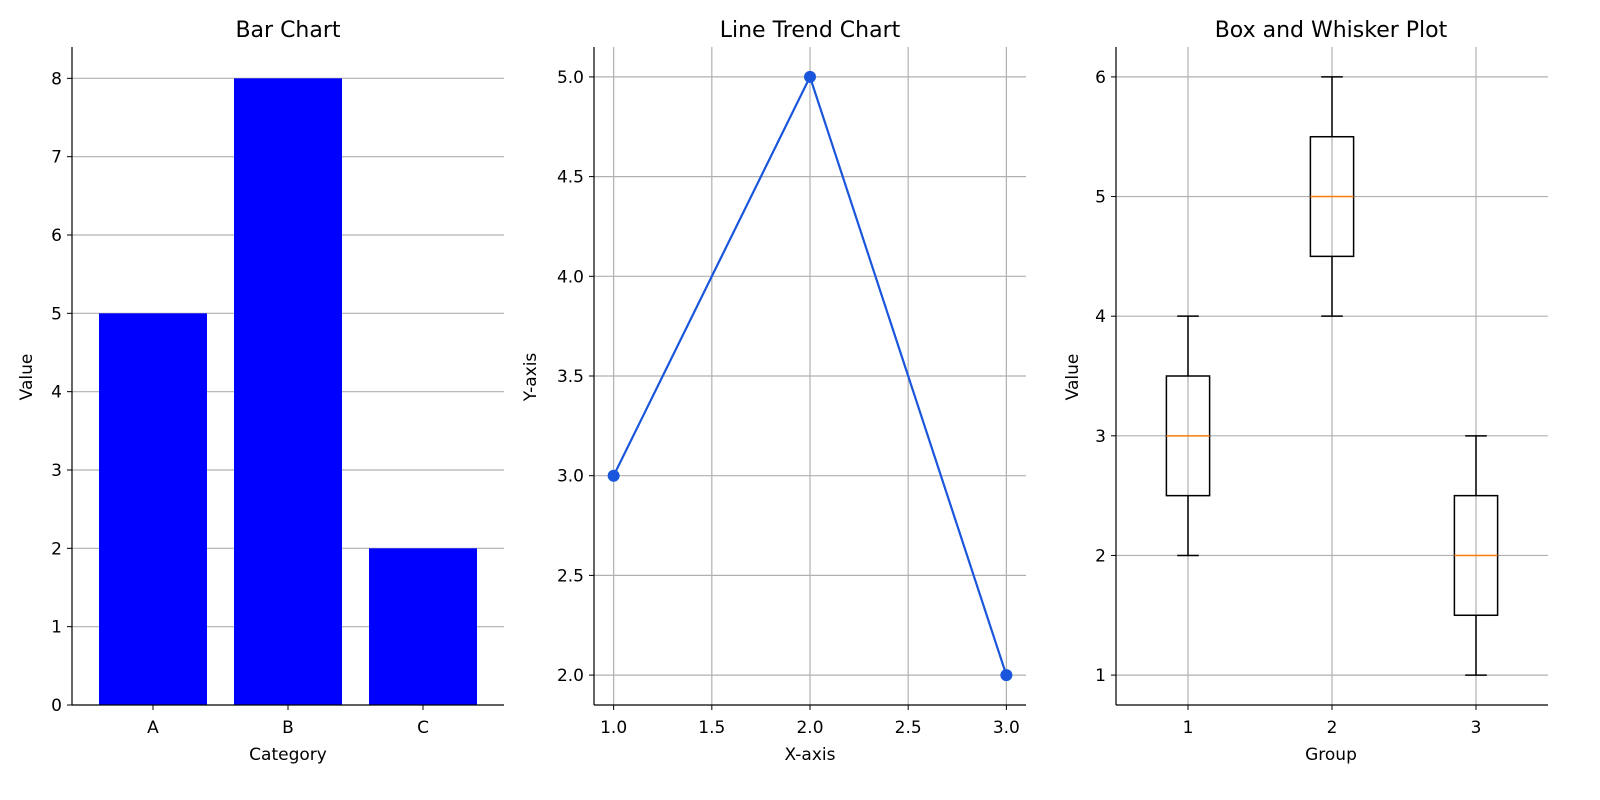 This screenshot has width=1600, height=800. I want to click on bar-chart-y-tick-label: 7, so click(56, 158).